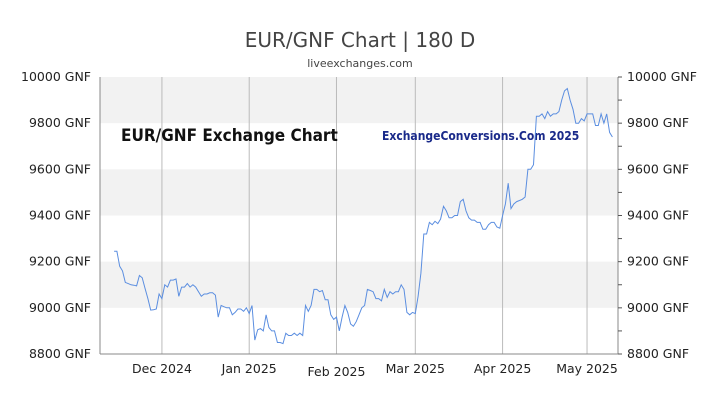 Image resolution: width=720 pixels, height=405 pixels. Describe the element at coordinates (60, 168) in the screenshot. I see `y-tick-label-left: 9600 GNF` at that location.